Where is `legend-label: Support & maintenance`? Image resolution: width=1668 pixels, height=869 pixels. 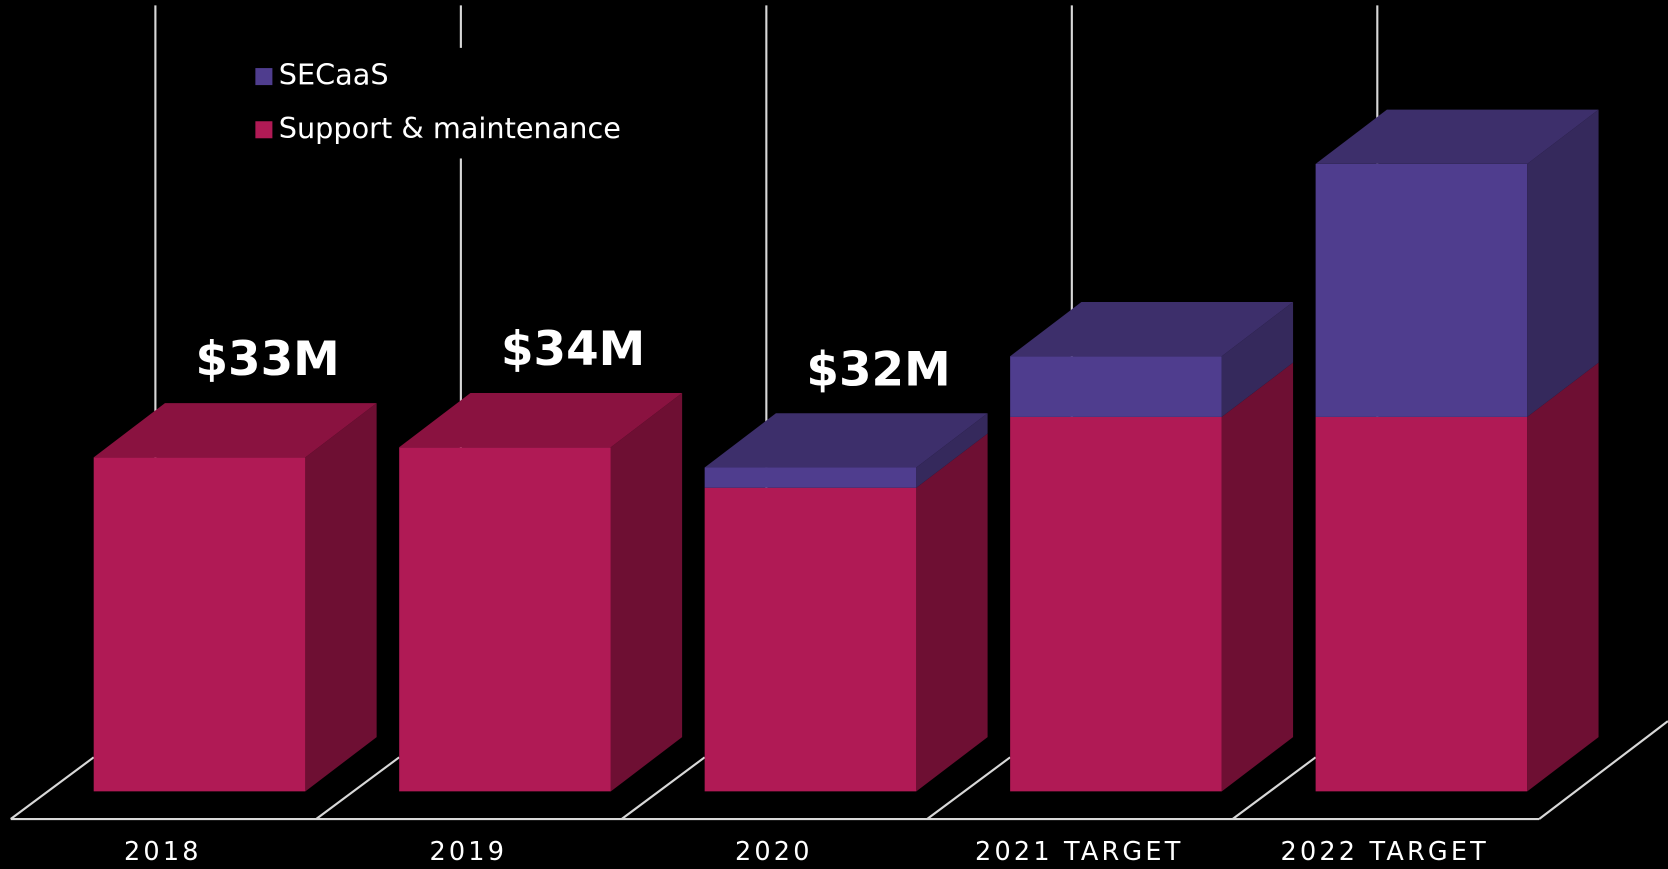
legend-label: Support & maintenance is located at coordinates (450, 128).